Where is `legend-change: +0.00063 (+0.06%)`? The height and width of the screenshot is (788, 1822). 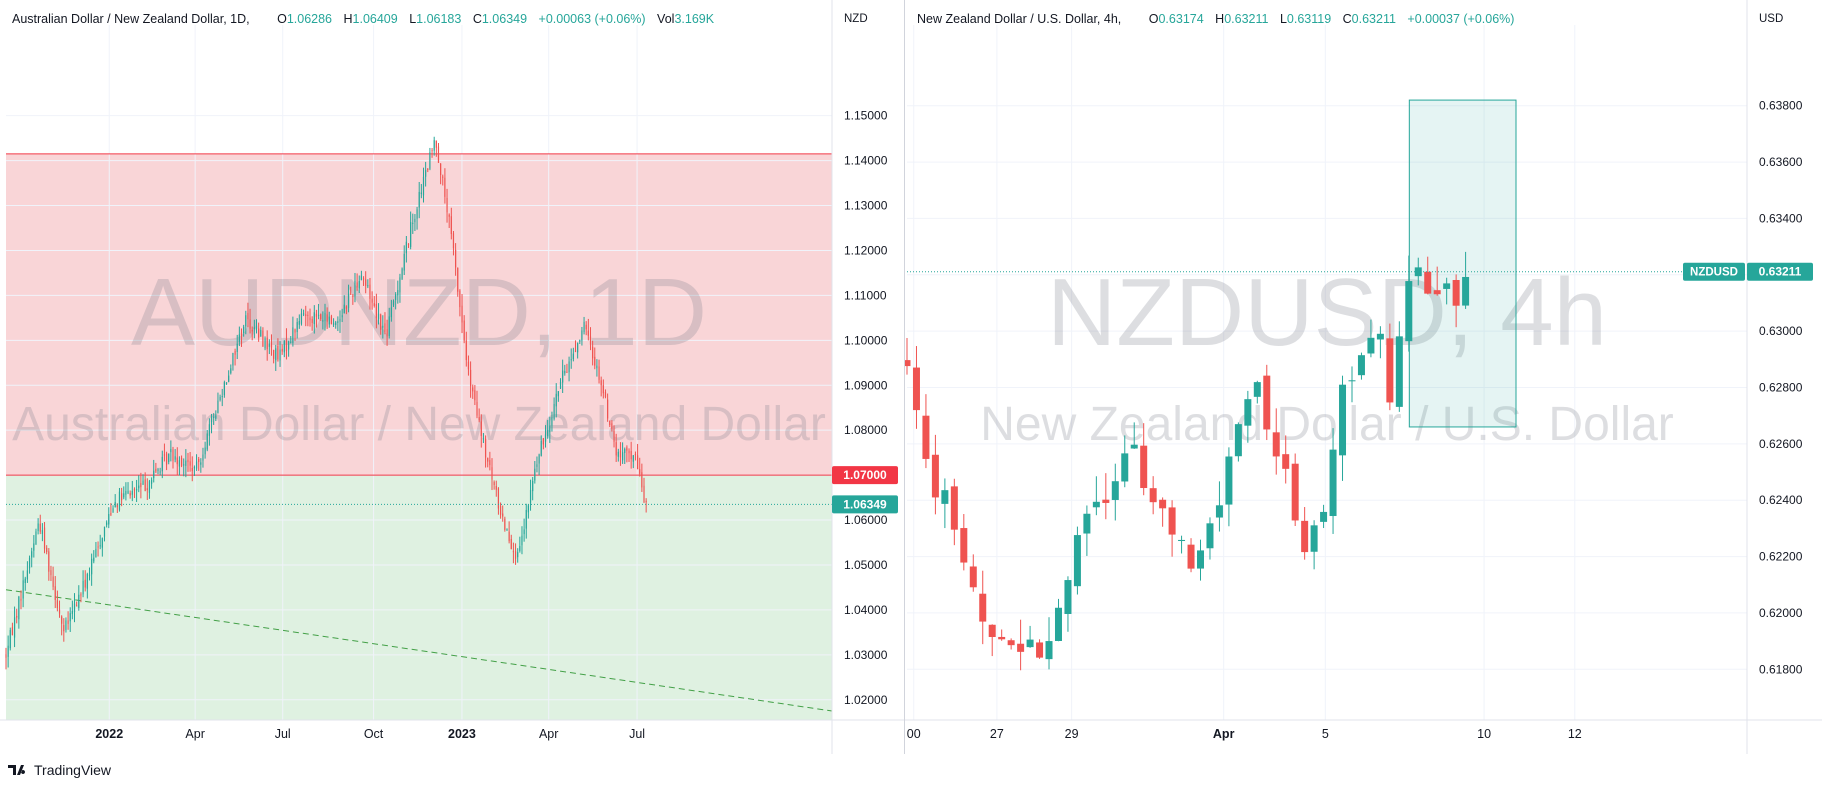 legend-change: +0.00063 (+0.06%) is located at coordinates (592, 19).